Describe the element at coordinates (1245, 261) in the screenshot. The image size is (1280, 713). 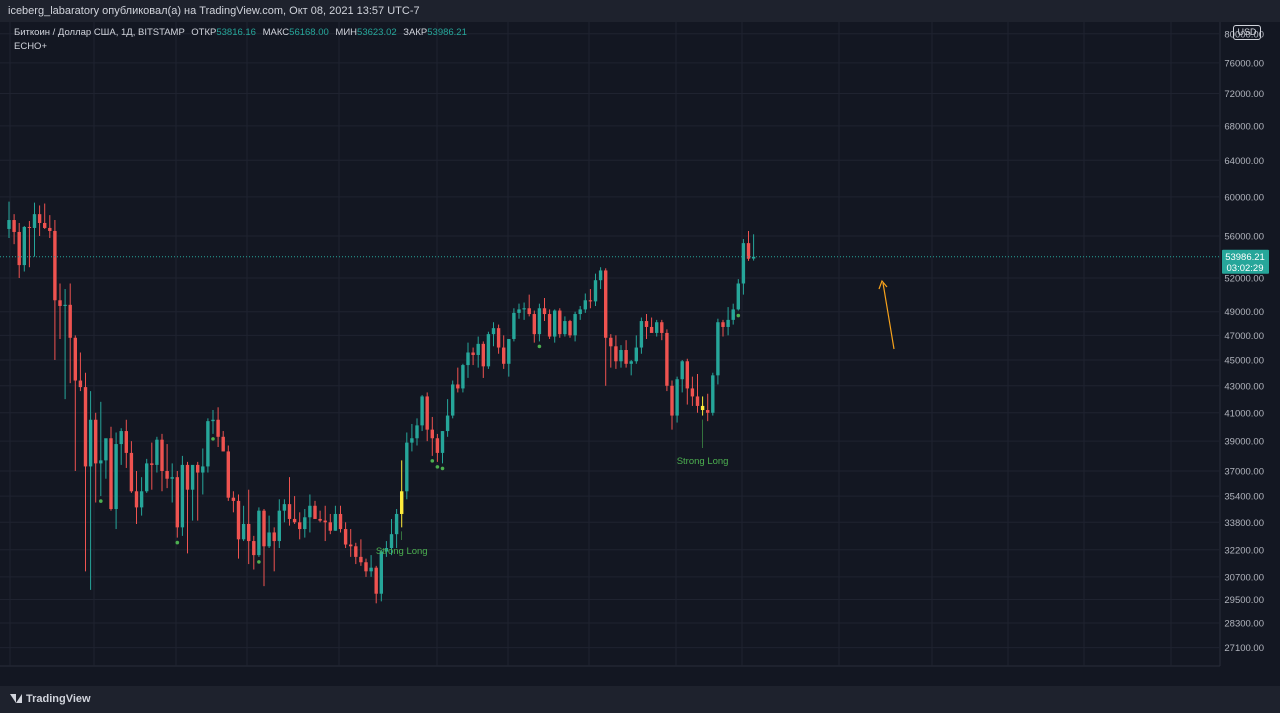
I see `last-price-tag` at that location.